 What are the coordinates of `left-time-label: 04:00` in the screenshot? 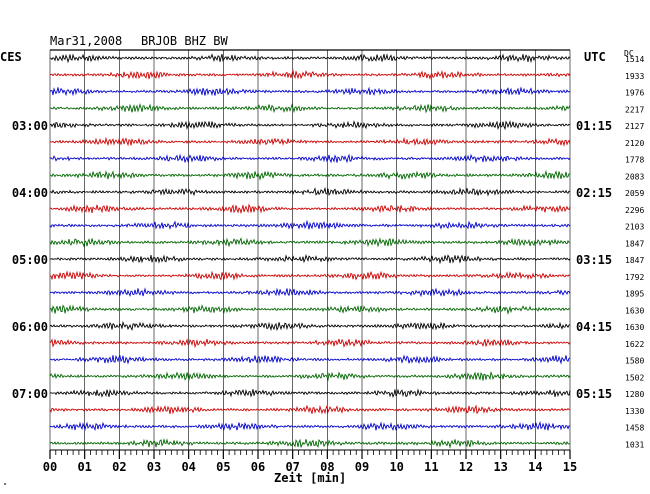 It's located at (30, 193).